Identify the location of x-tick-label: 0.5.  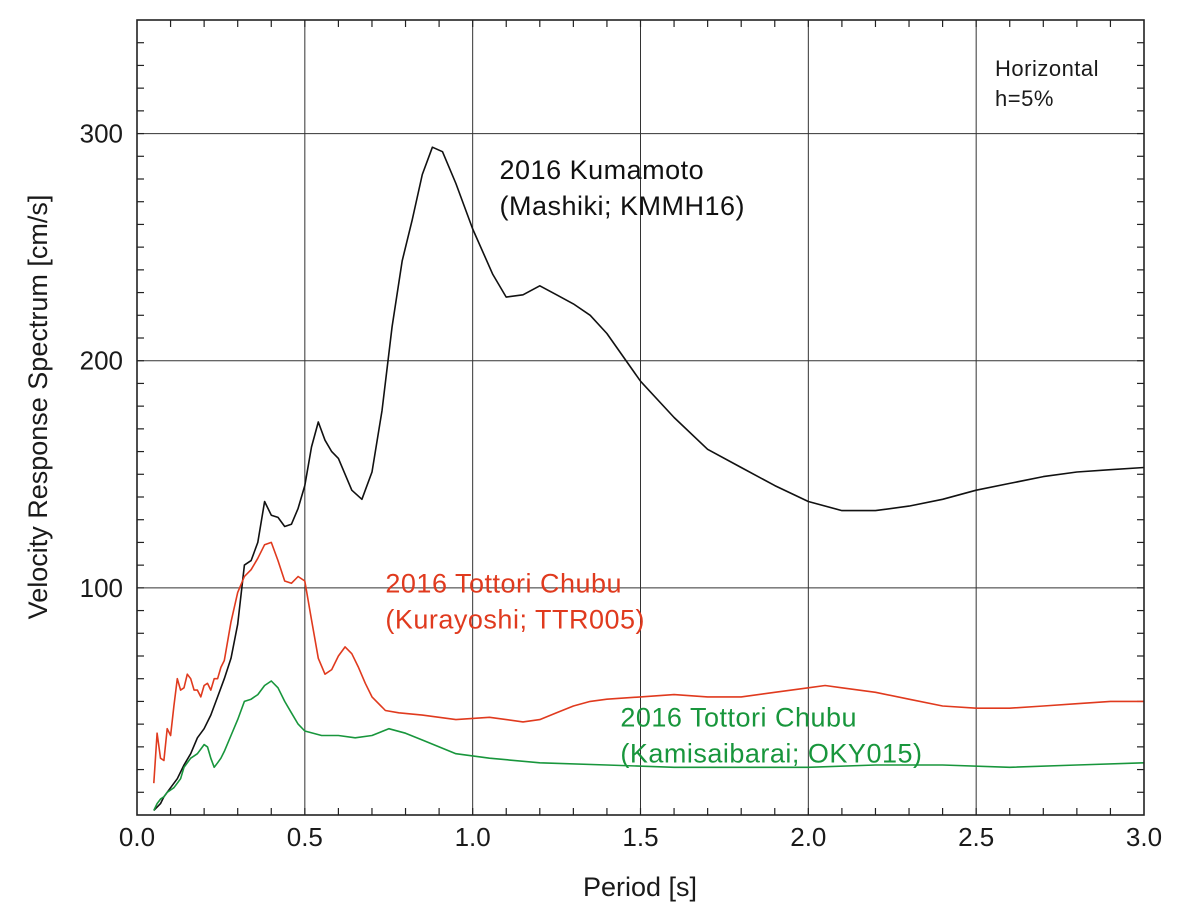
(305, 837).